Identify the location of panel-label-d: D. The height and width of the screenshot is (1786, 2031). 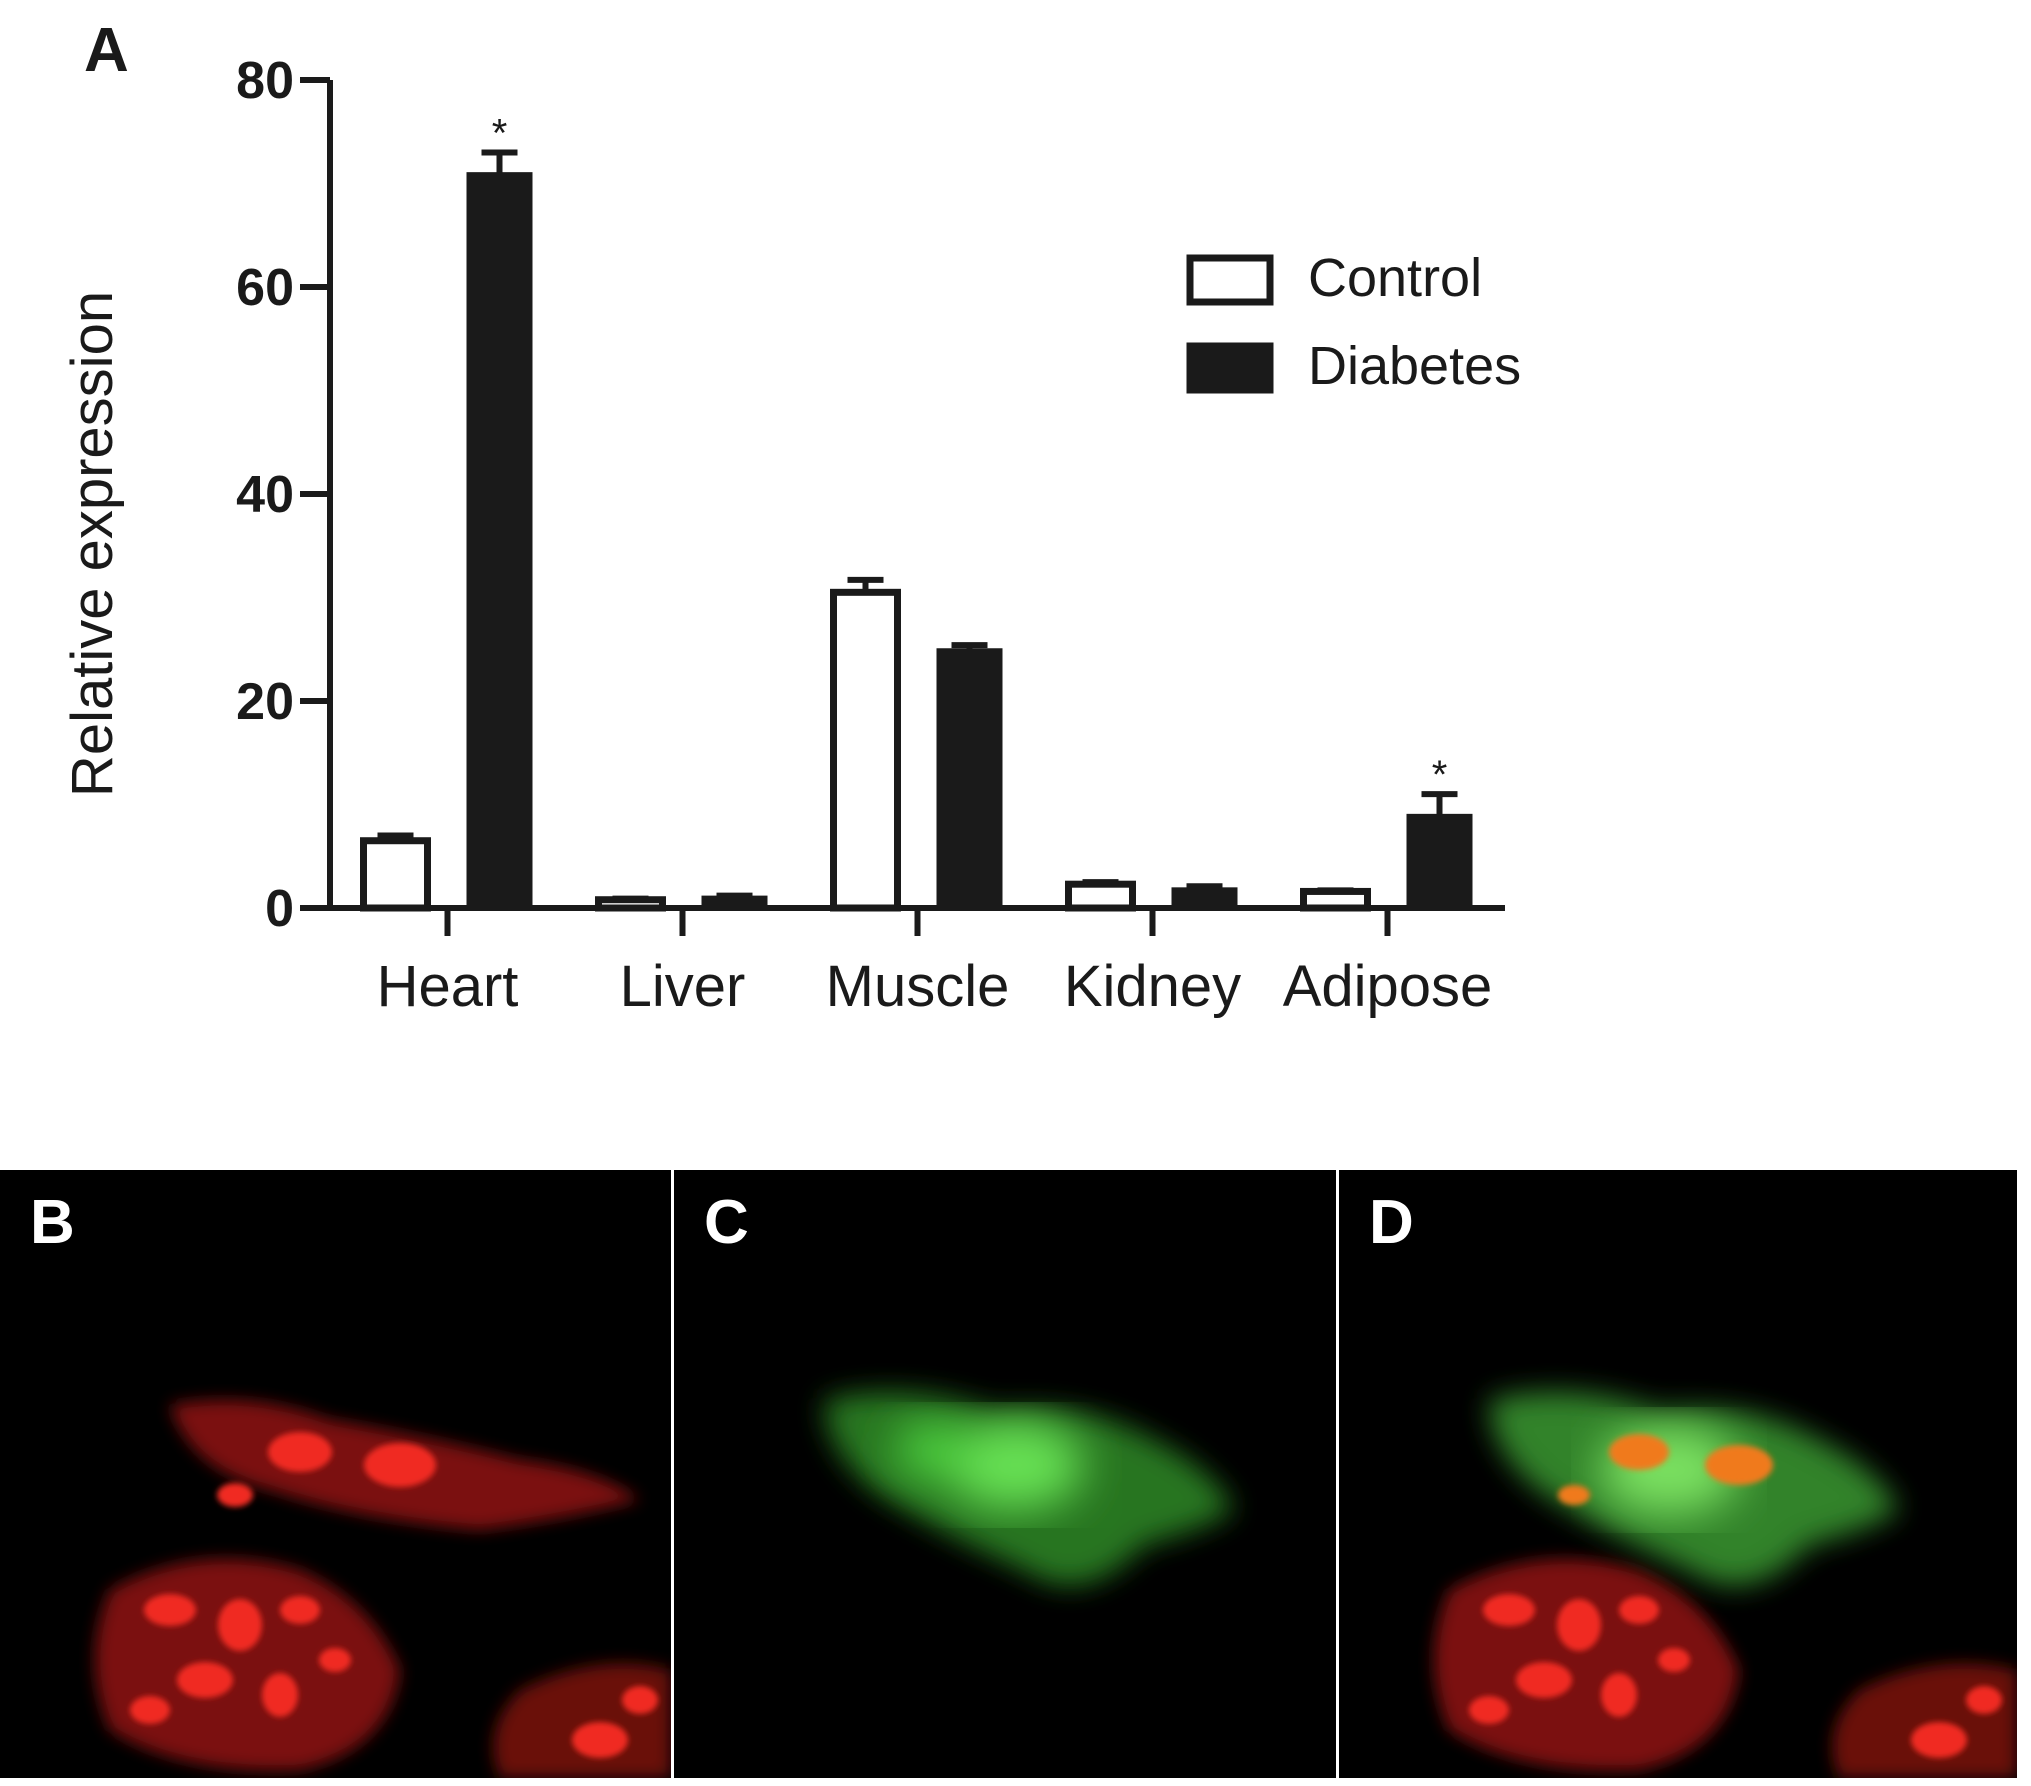
(1391, 1222).